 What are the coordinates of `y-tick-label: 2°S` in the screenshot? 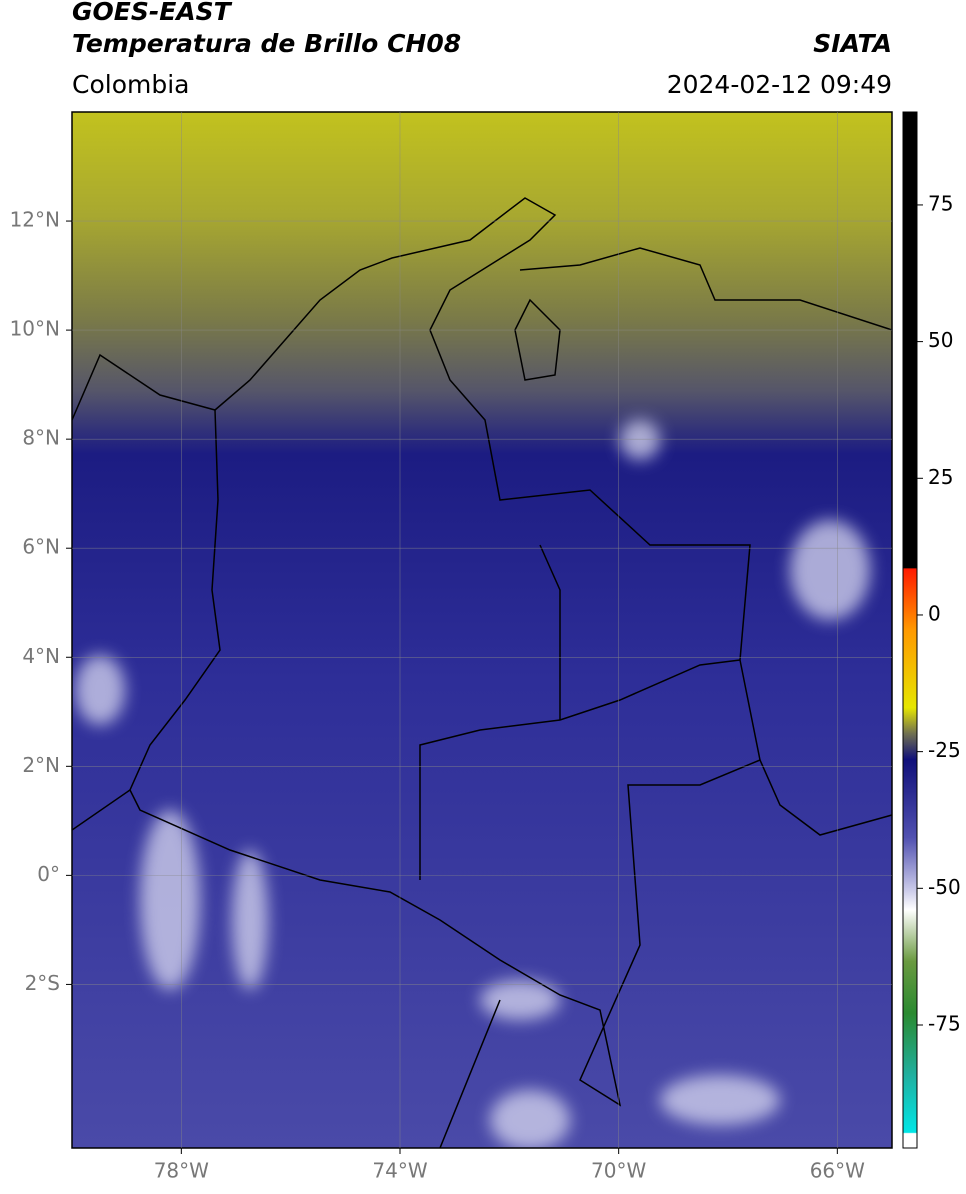 It's located at (42, 983).